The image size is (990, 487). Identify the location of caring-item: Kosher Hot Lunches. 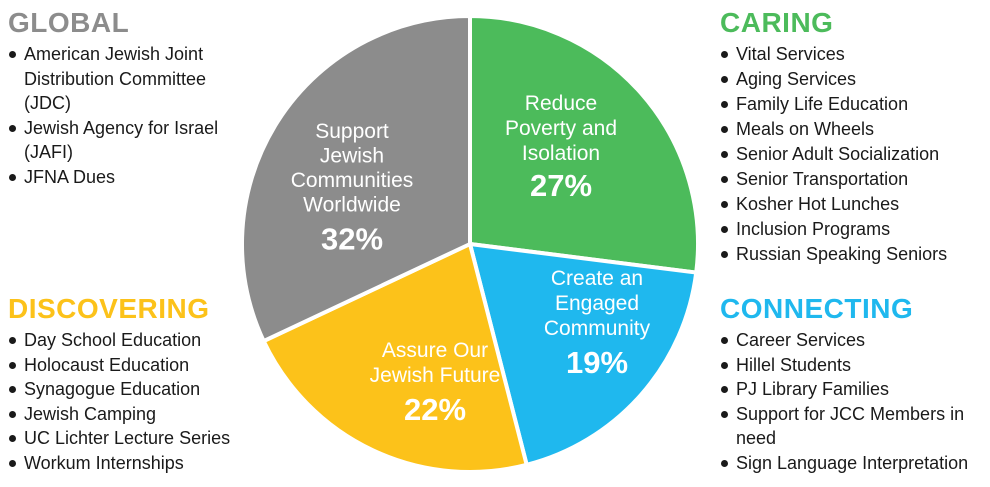
(852, 204).